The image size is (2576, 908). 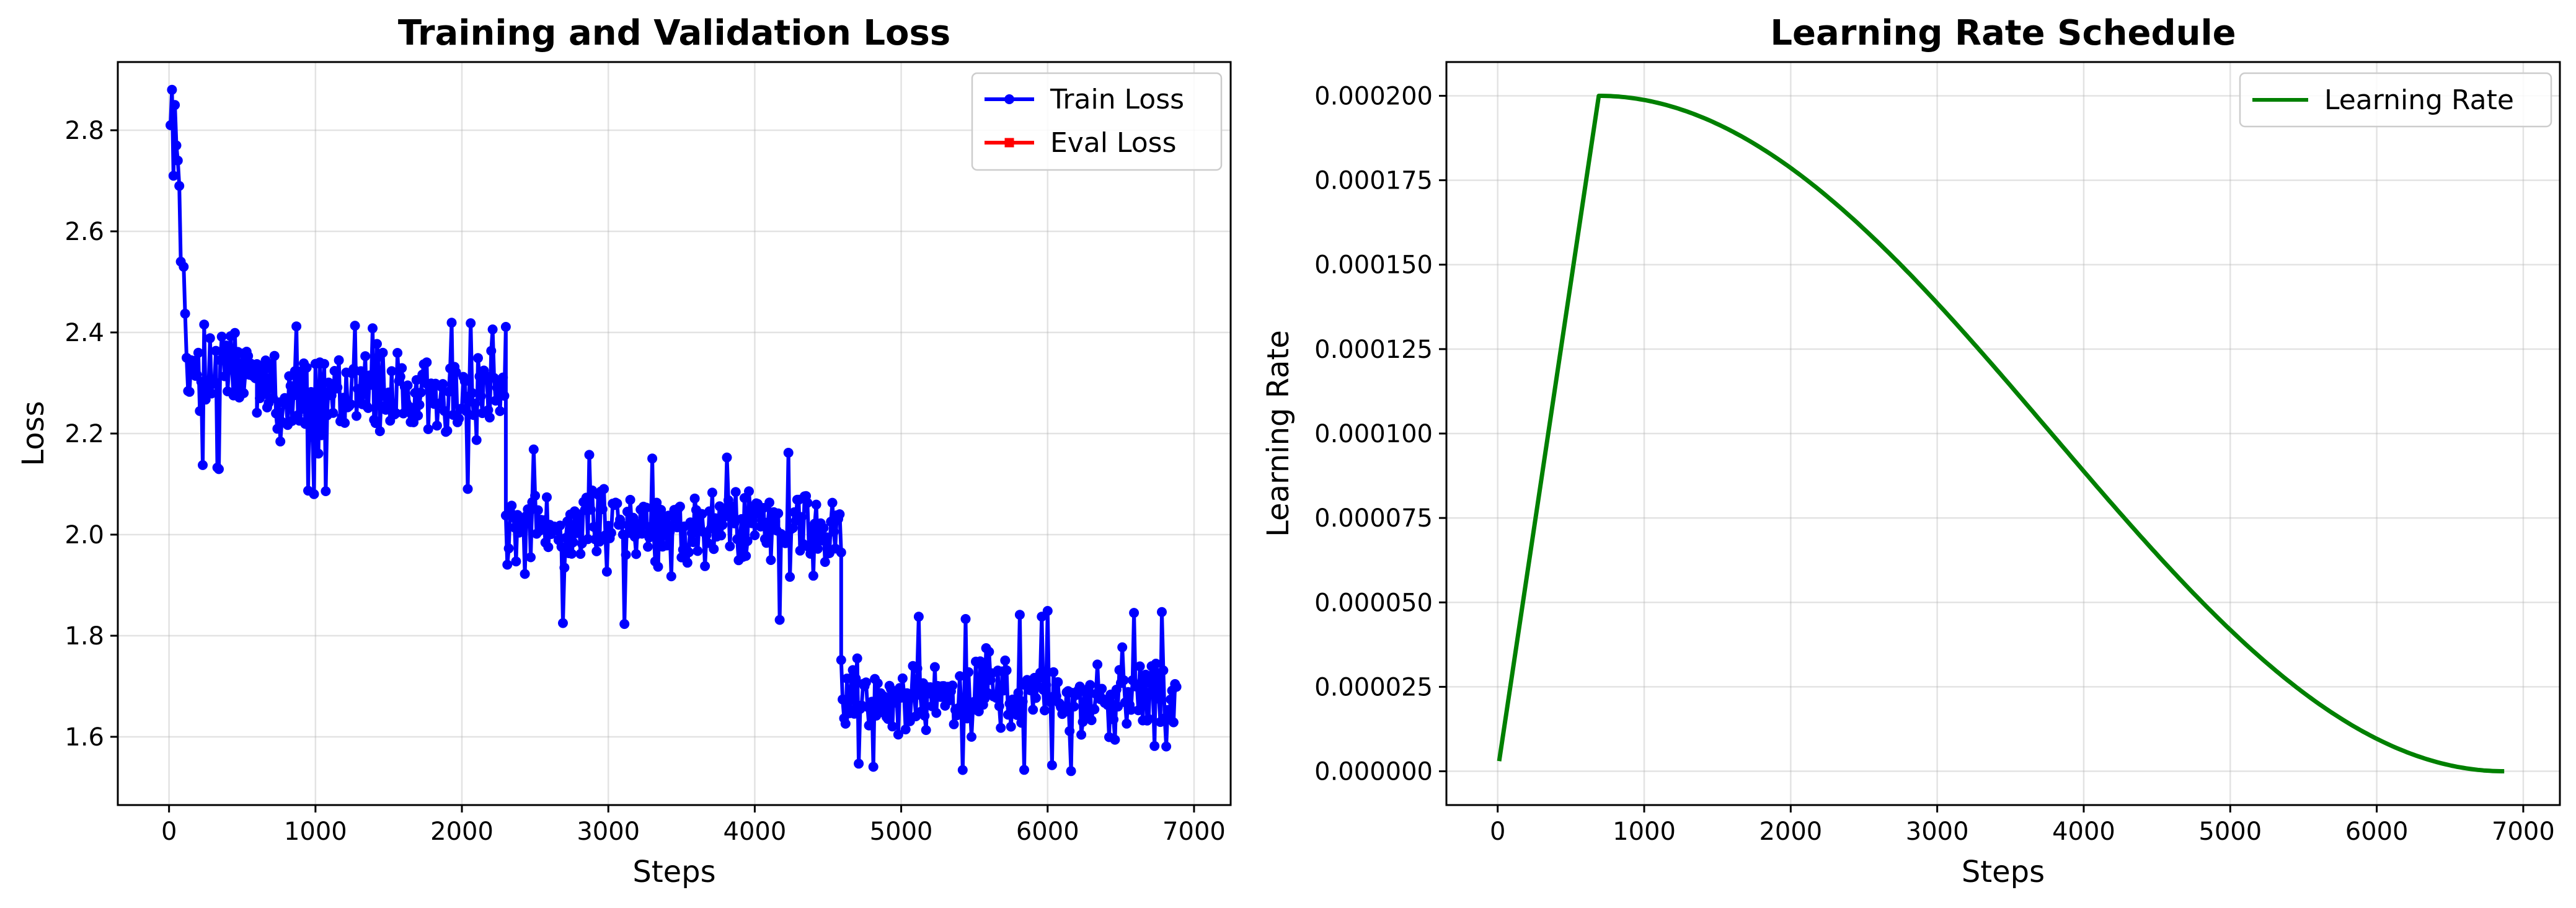 What do you see at coordinates (2523, 831) in the screenshot?
I see `x-tick-label: 7000` at bounding box center [2523, 831].